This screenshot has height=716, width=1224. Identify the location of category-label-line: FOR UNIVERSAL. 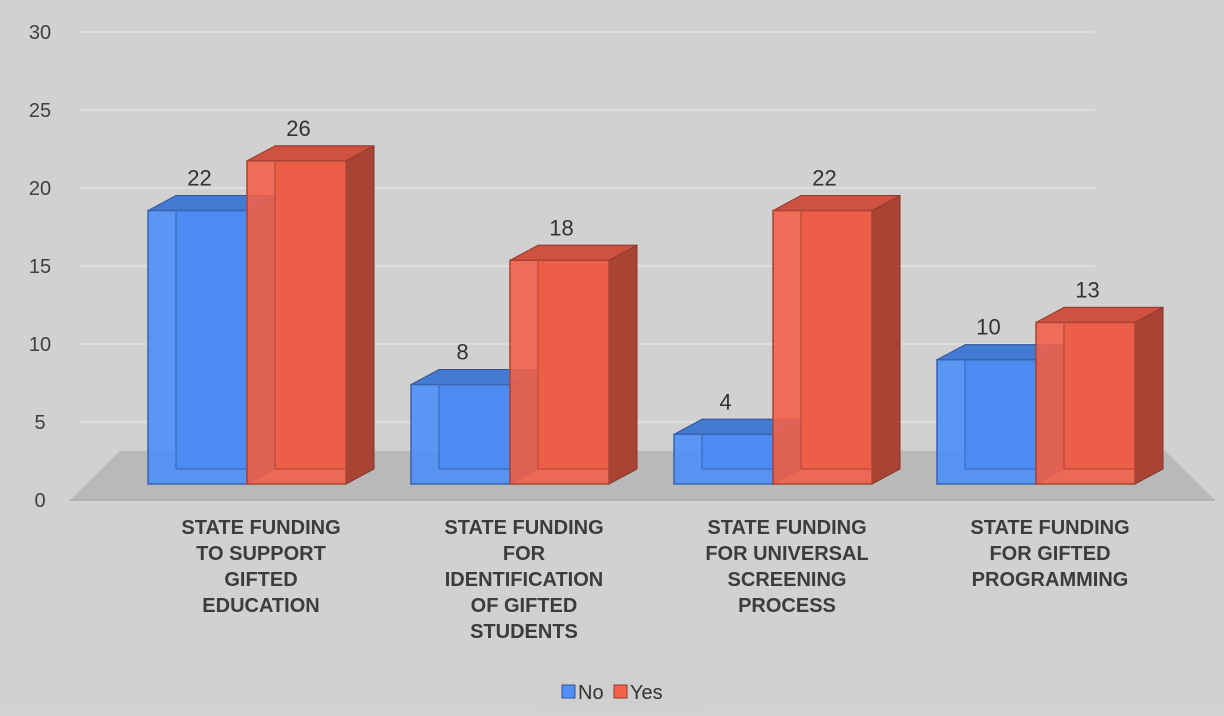
(786, 554).